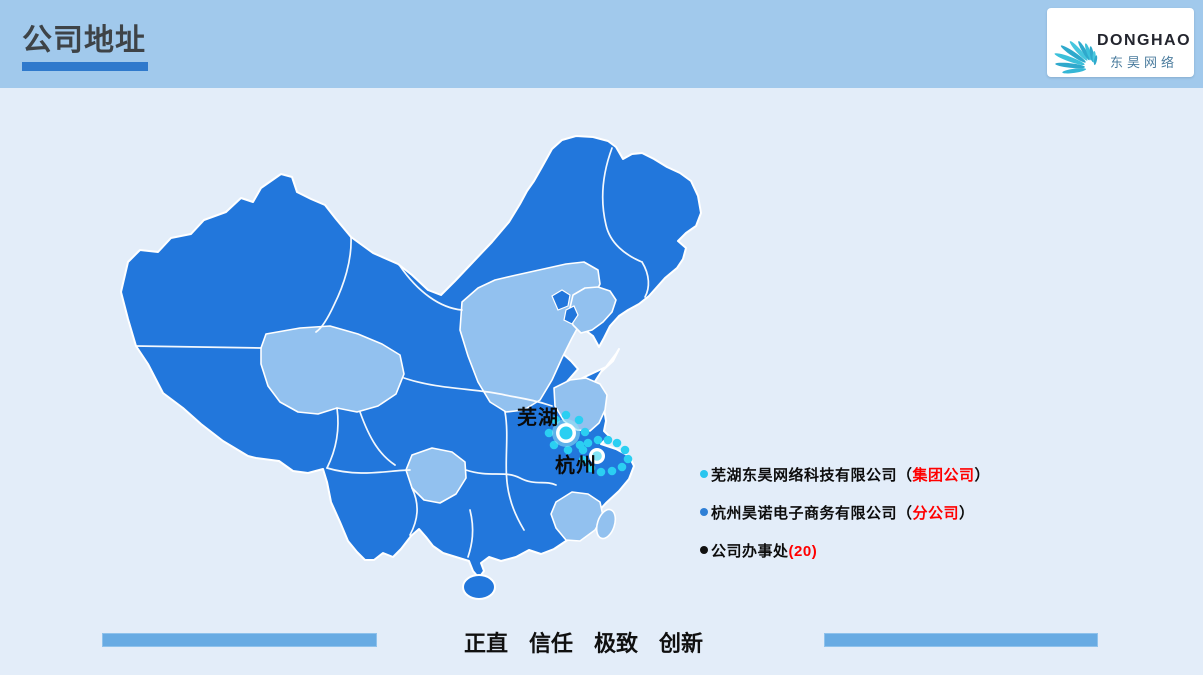 Image resolution: width=1203 pixels, height=675 pixels. I want to click on logo-card: DONGHAO 东昊网络, so click(1120, 42).